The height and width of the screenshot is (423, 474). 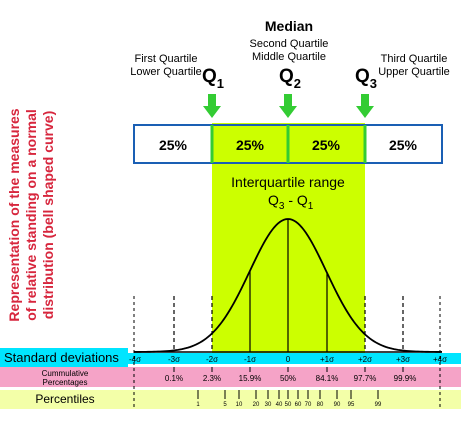 I want to click on sigma-tick: -3σ, so click(x=174, y=359).